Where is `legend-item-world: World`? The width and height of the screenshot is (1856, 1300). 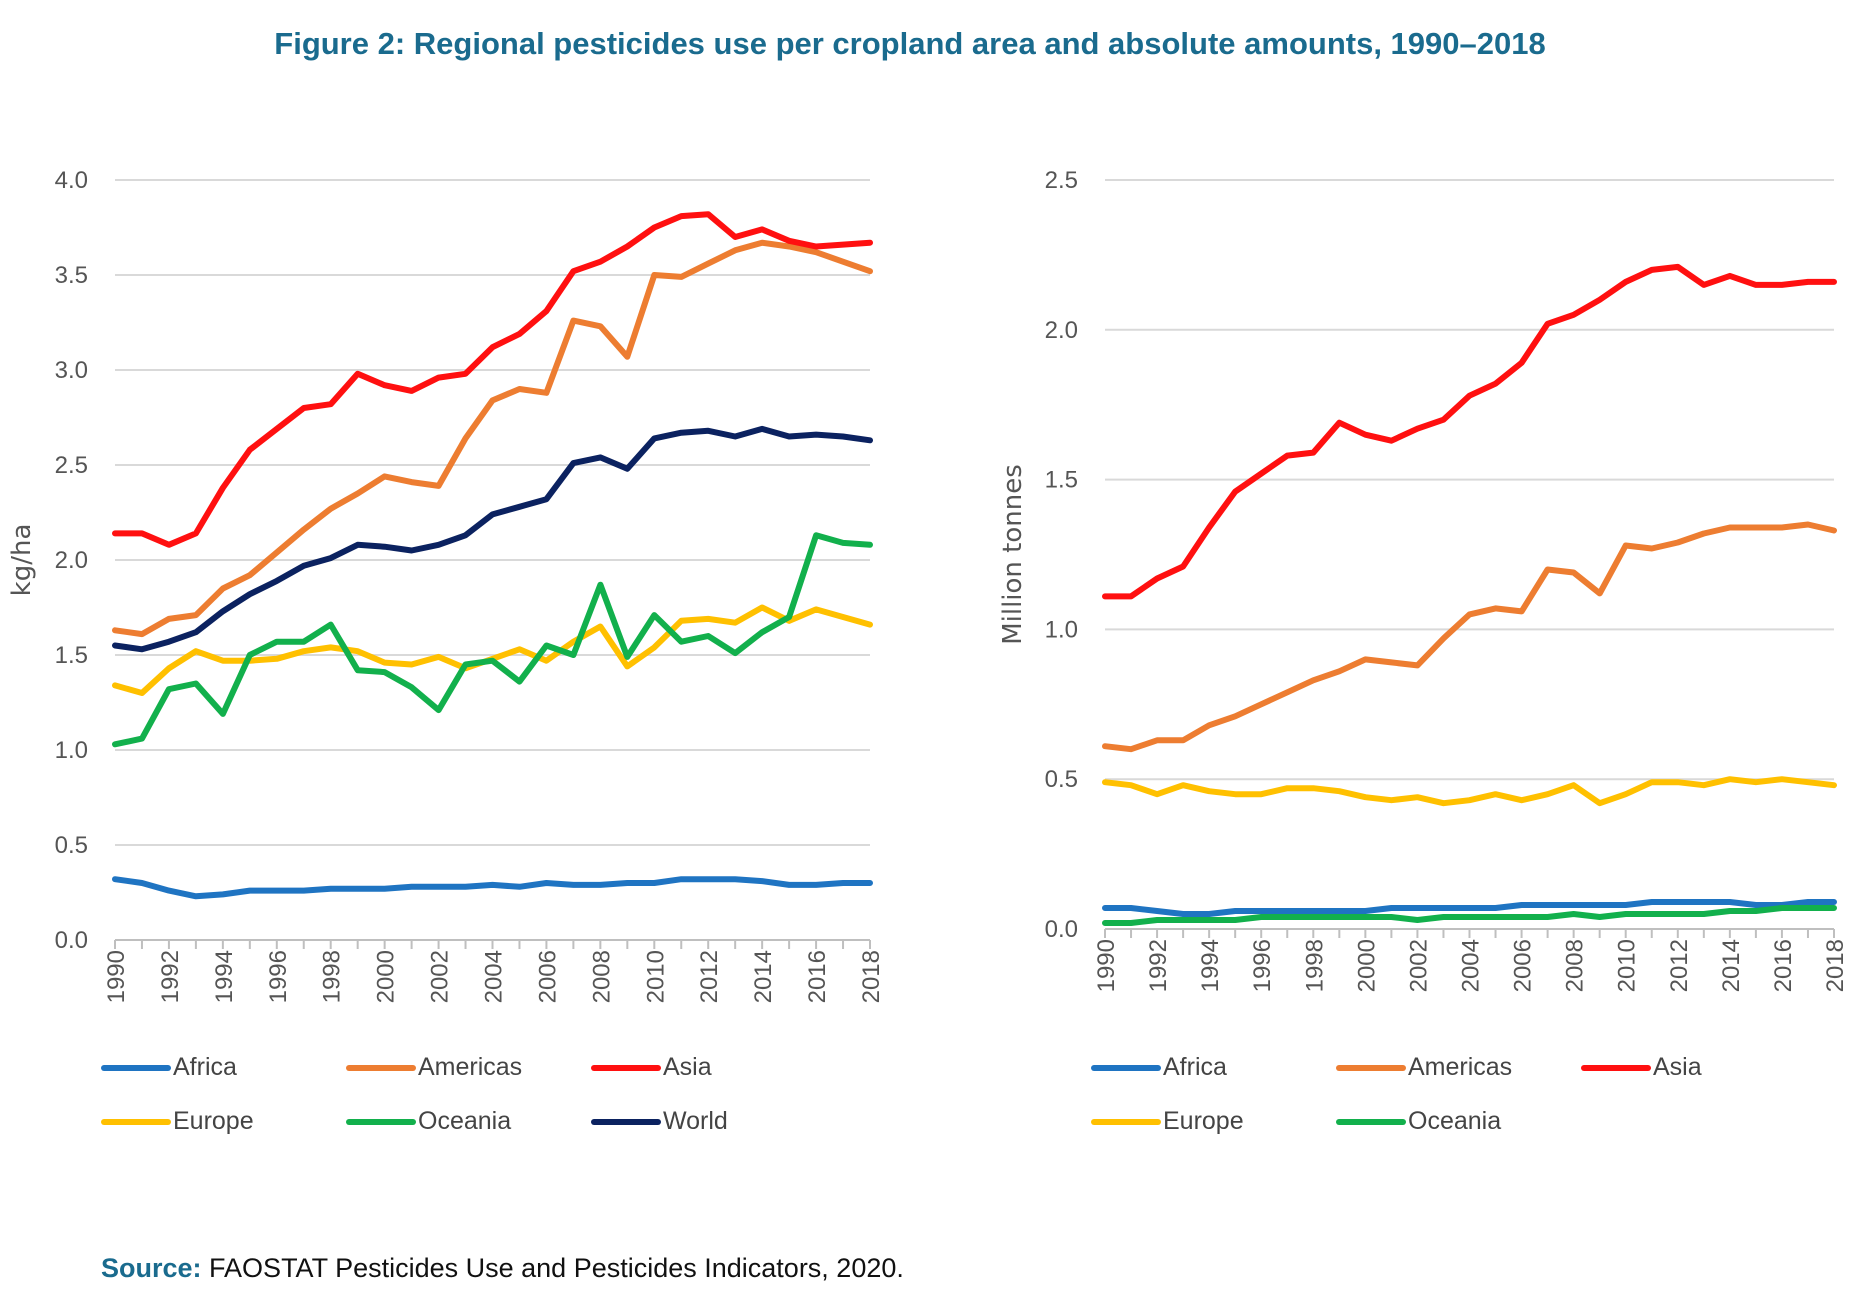 legend-item-world: World is located at coordinates (659, 1121).